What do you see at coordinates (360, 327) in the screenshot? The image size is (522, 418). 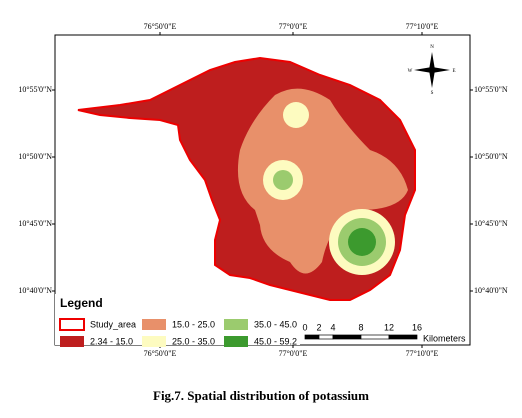 I see `scale-label: 8` at bounding box center [360, 327].